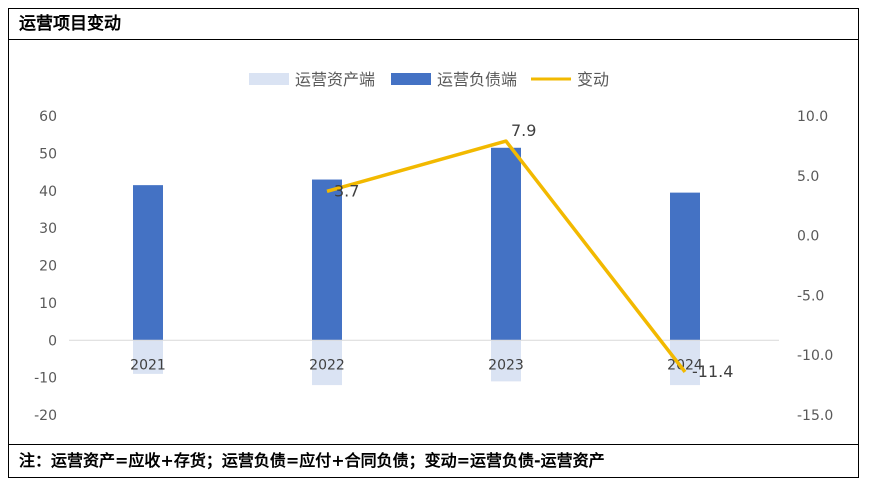 Image resolution: width=875 pixels, height=485 pixels. What do you see at coordinates (433, 460) in the screenshot?
I see `footer-note: 注：运营资产=应收+存货；运营负债=应付+合同负债；变动=运营负债-运营资产` at bounding box center [433, 460].